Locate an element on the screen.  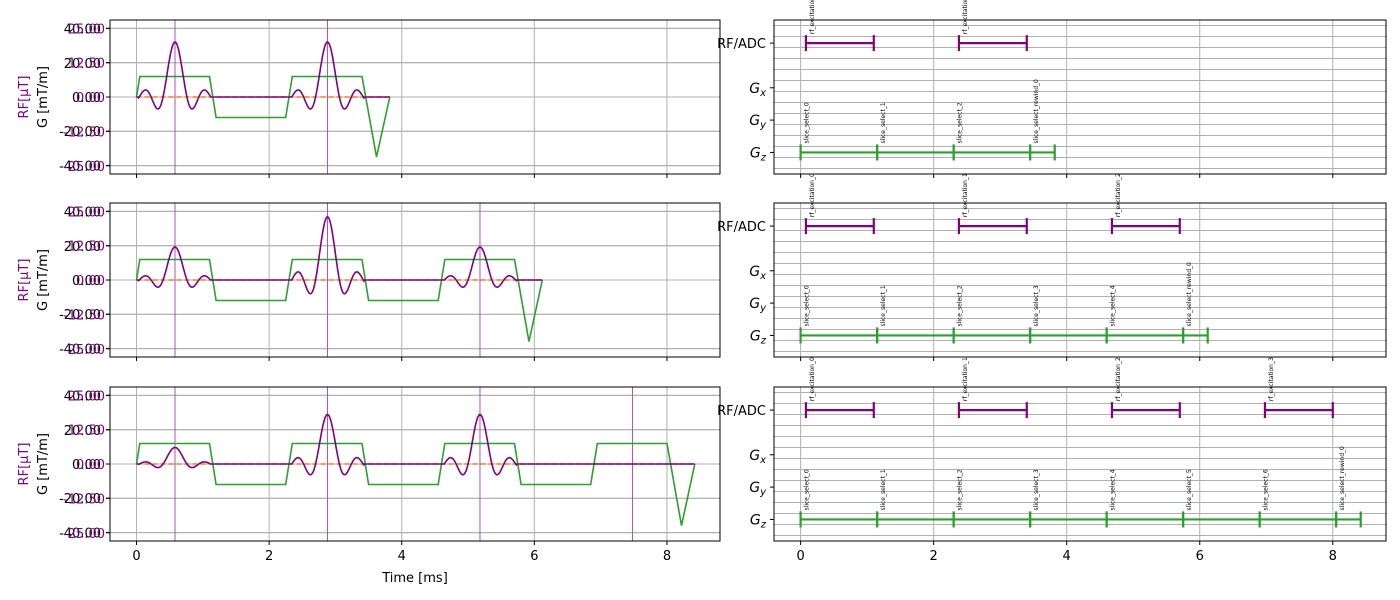
rf-event-label: rf_excitation_3 is located at coordinates (1271, 379).